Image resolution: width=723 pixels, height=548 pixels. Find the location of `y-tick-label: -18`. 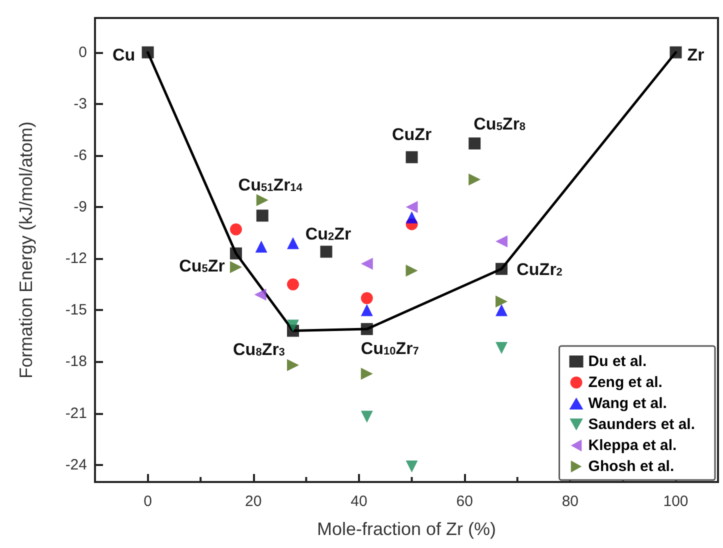

y-tick-label: -18 is located at coordinates (76, 361).